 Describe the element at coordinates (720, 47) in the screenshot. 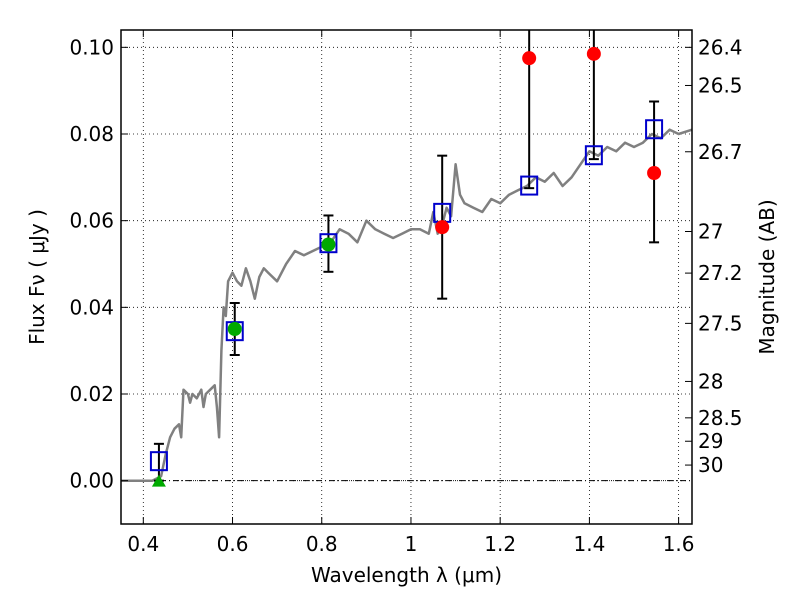

I see `right-tick-label: 26.4` at that location.